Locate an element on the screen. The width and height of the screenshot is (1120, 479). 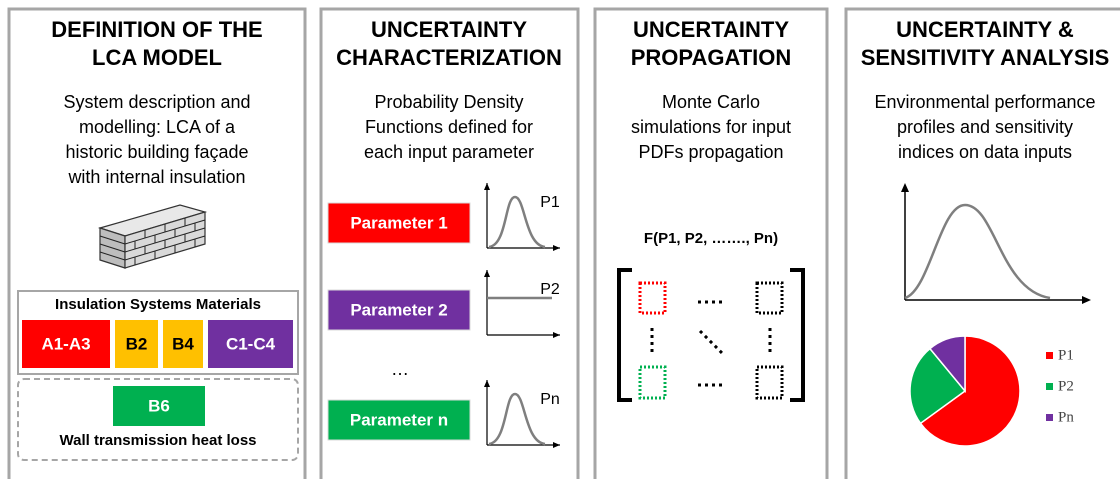
parameter-label: Parameter 1 is located at coordinates (398, 222).